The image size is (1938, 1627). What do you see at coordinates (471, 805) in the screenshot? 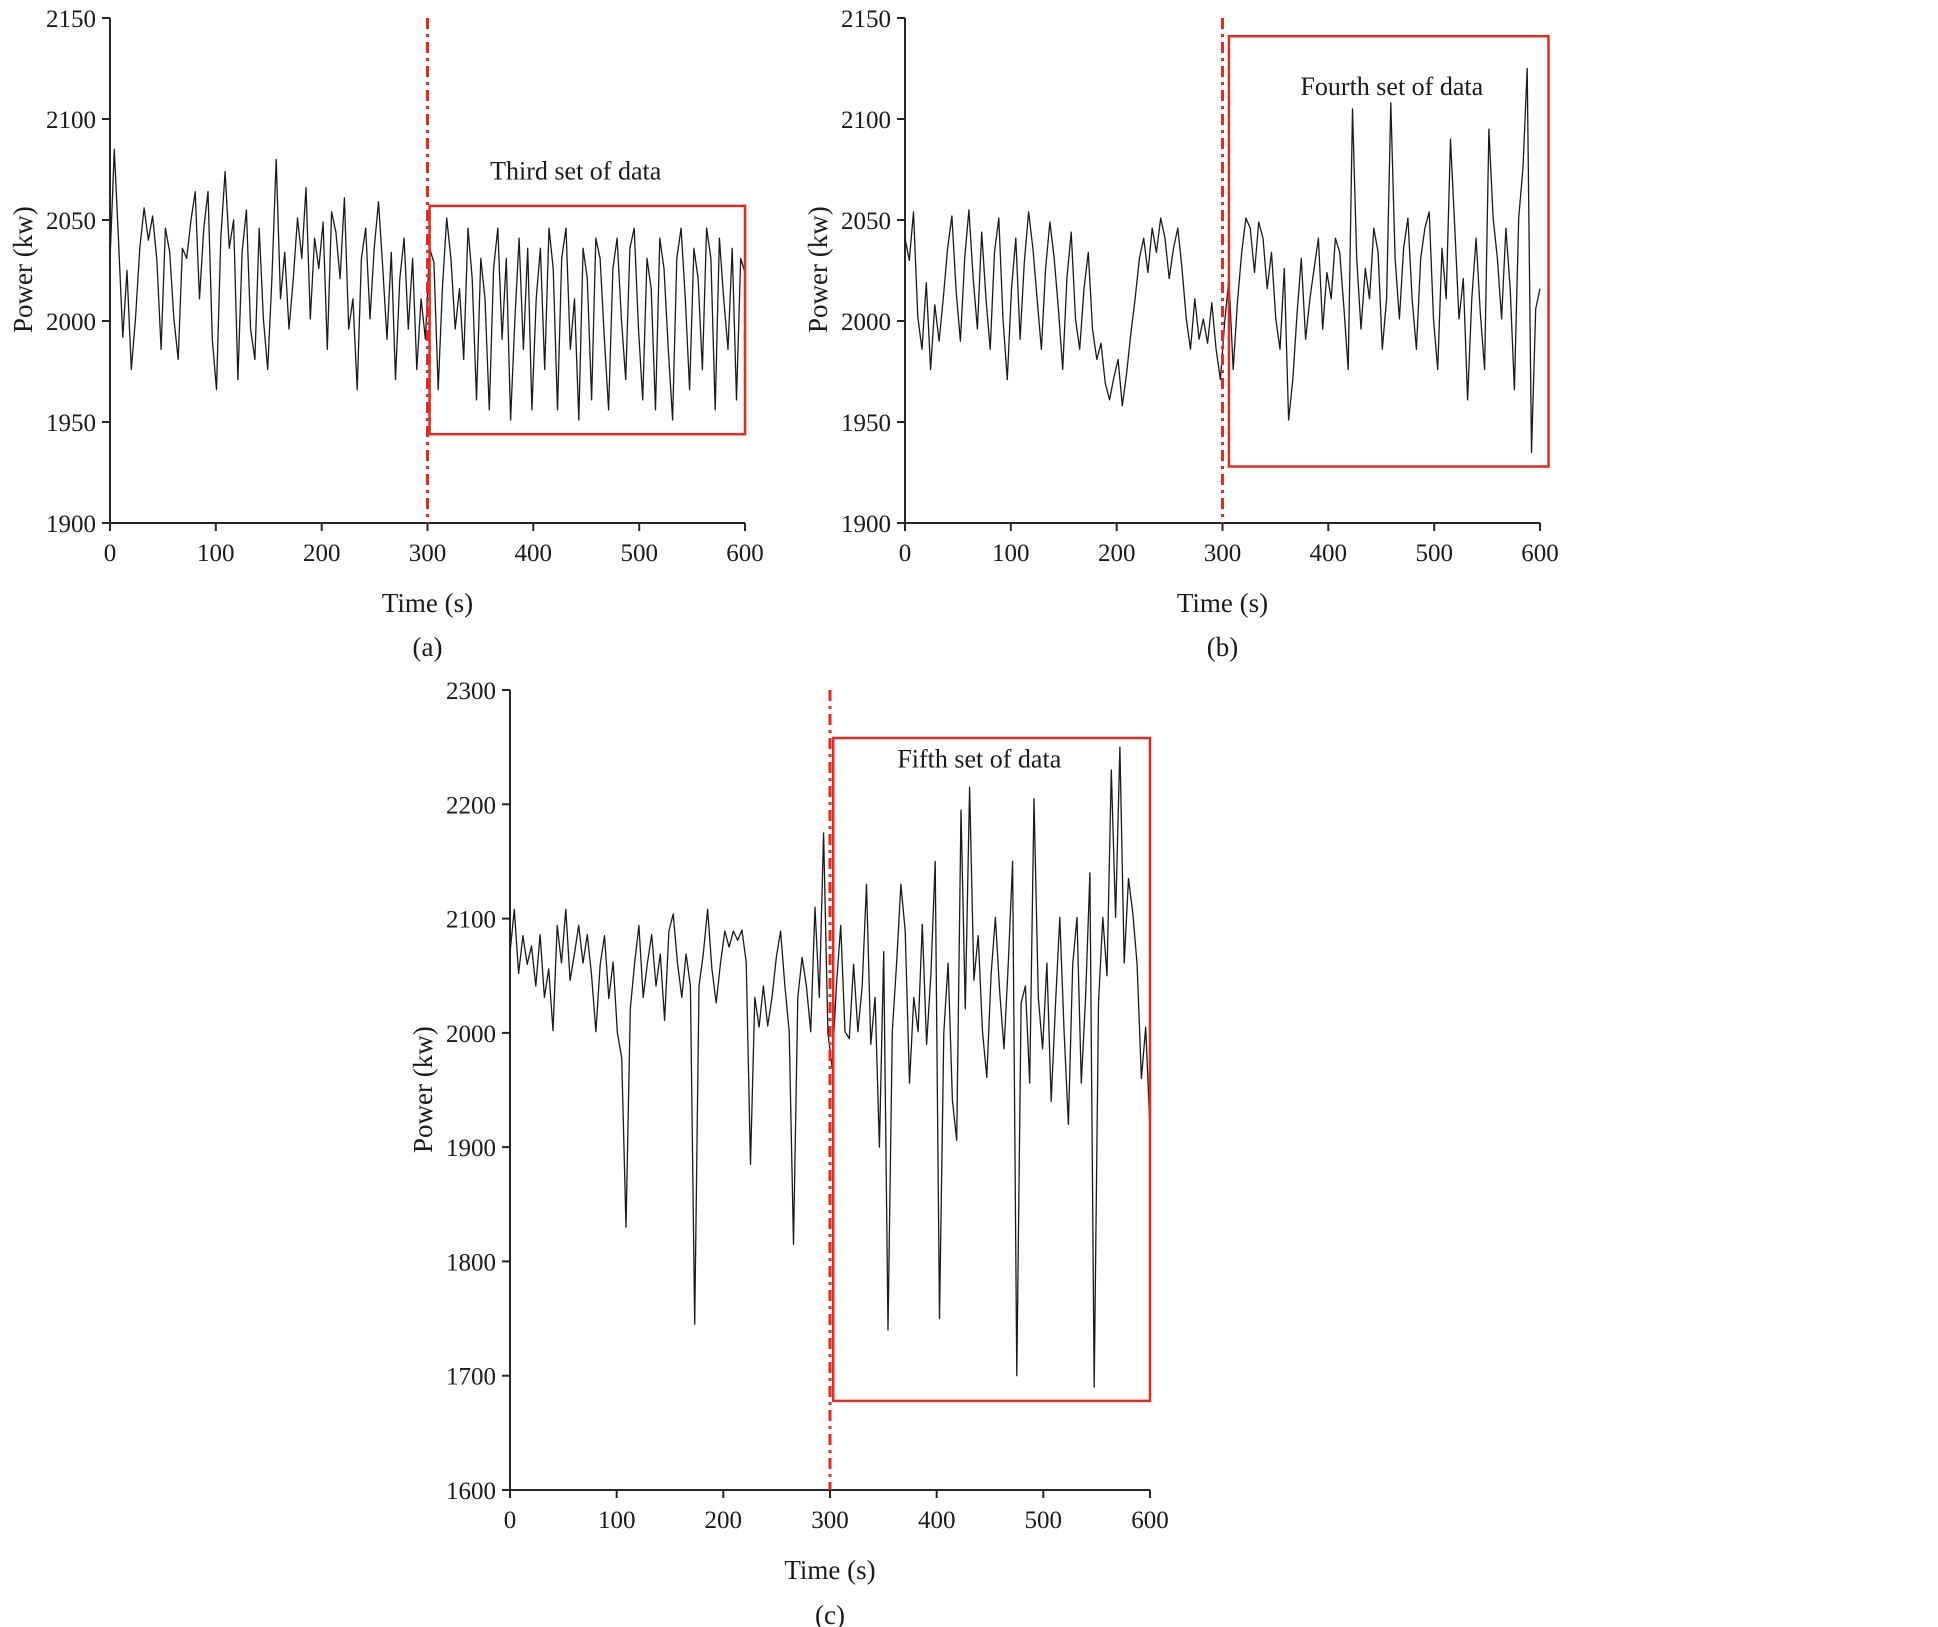
I see `svg-text: 2200` at bounding box center [471, 805].